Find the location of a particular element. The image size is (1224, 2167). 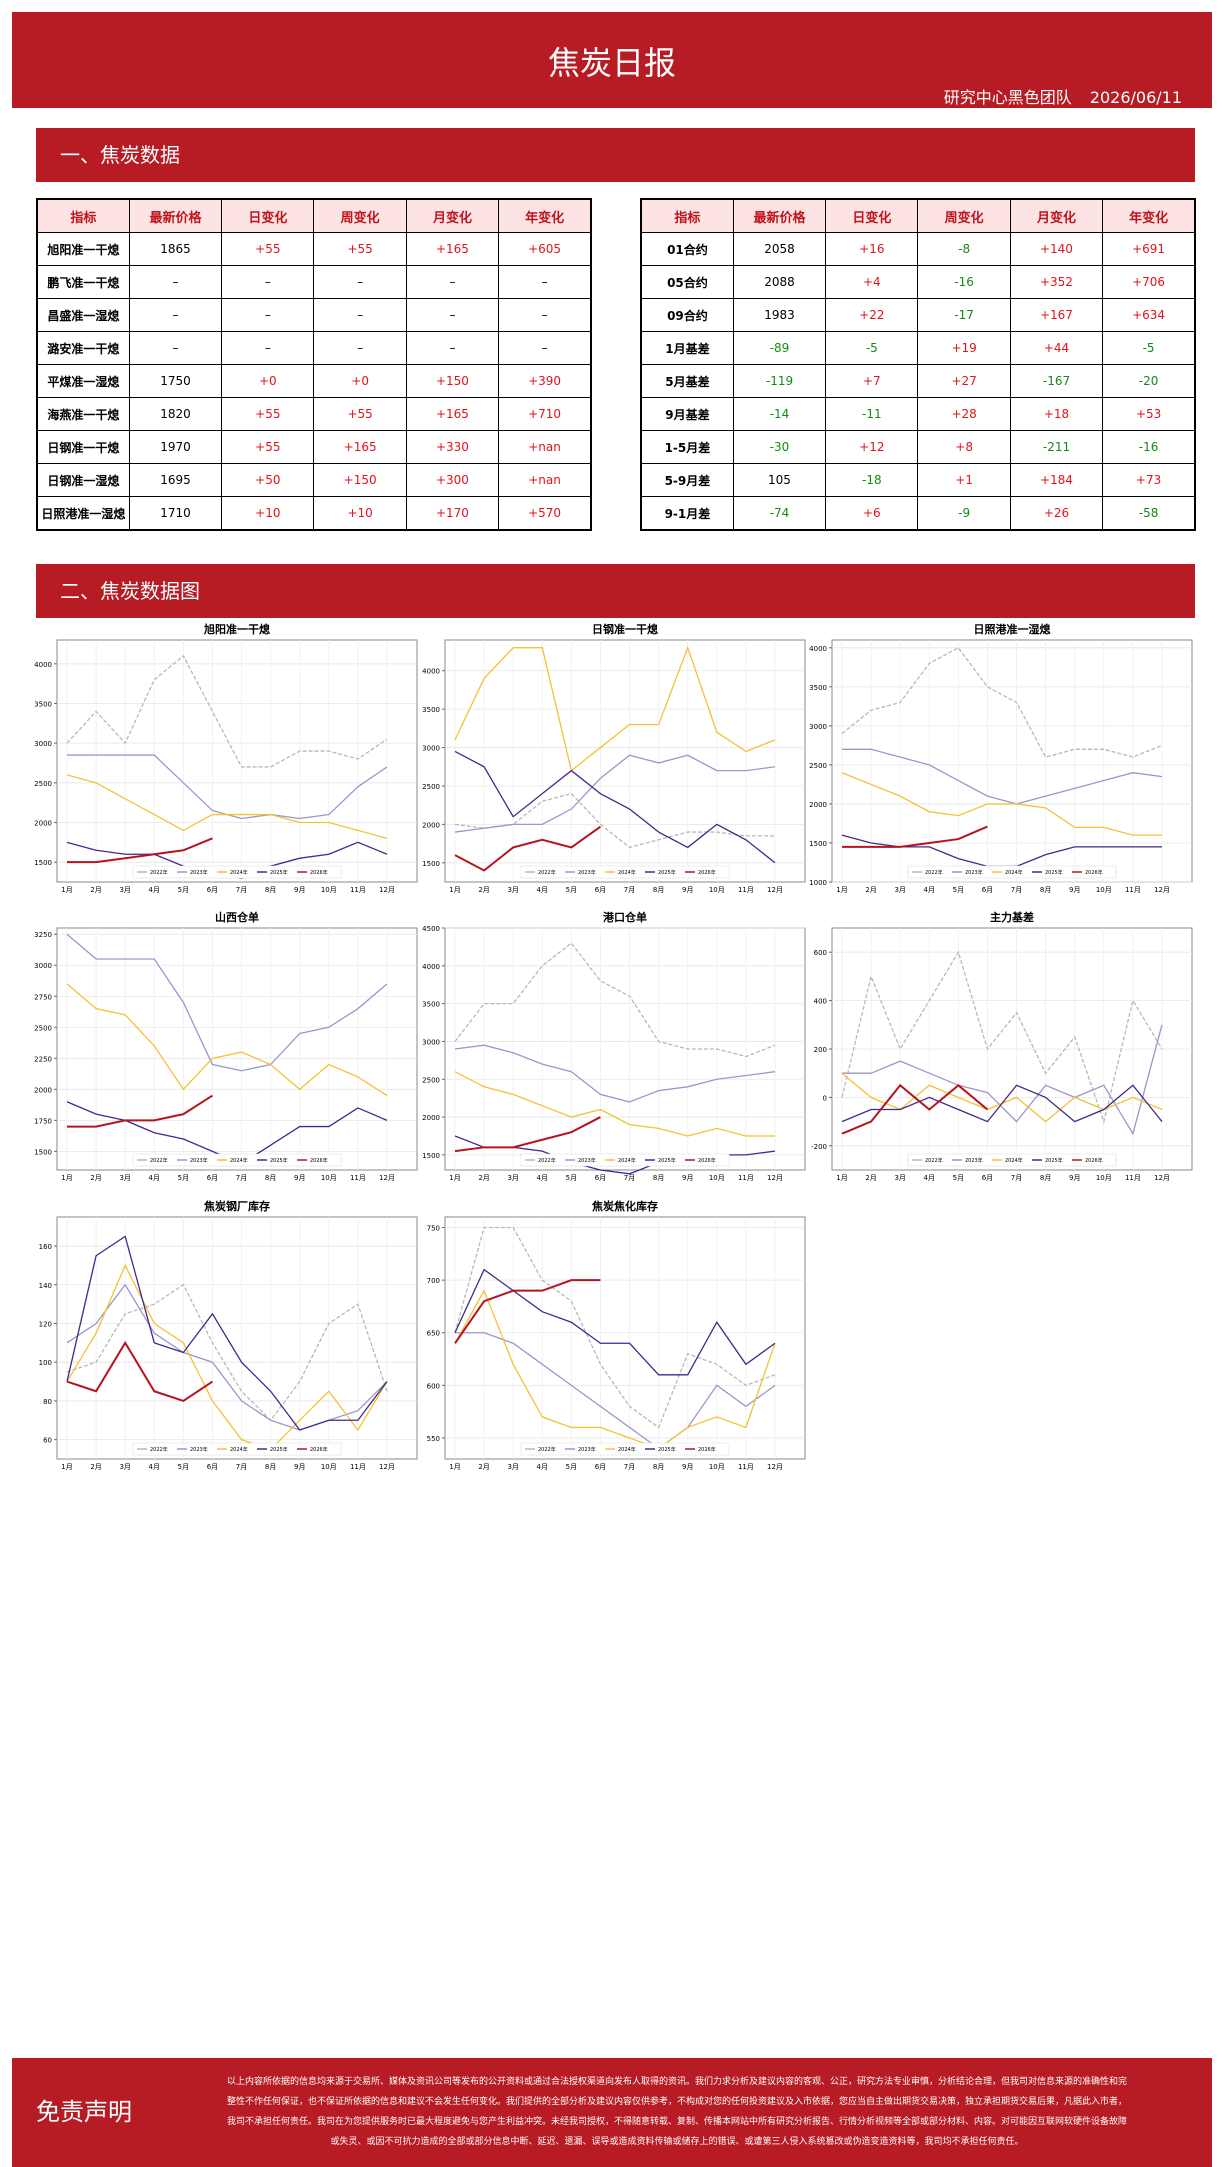

x-tick-label: 9月 is located at coordinates (299, 1467).